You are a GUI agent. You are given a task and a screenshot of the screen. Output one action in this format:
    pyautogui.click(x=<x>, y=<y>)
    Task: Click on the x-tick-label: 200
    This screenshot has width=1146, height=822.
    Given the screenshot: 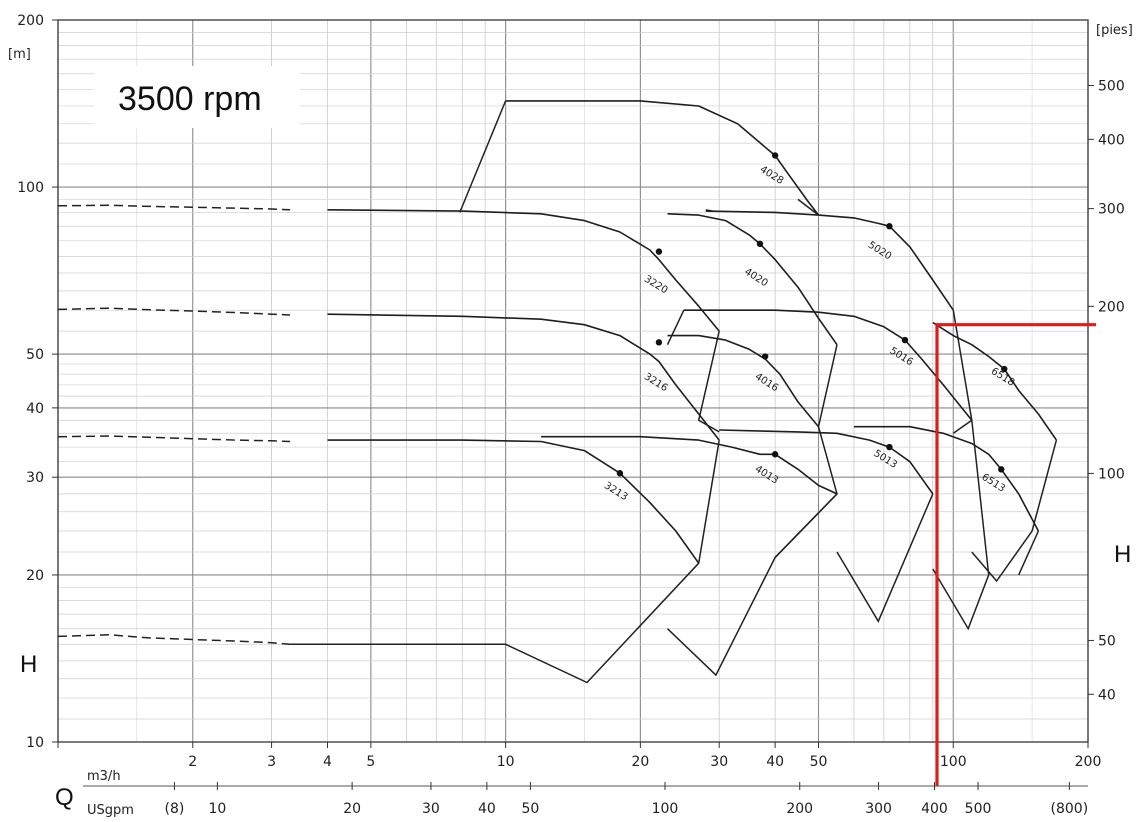 What is the action you would take?
    pyautogui.click(x=1088, y=762)
    